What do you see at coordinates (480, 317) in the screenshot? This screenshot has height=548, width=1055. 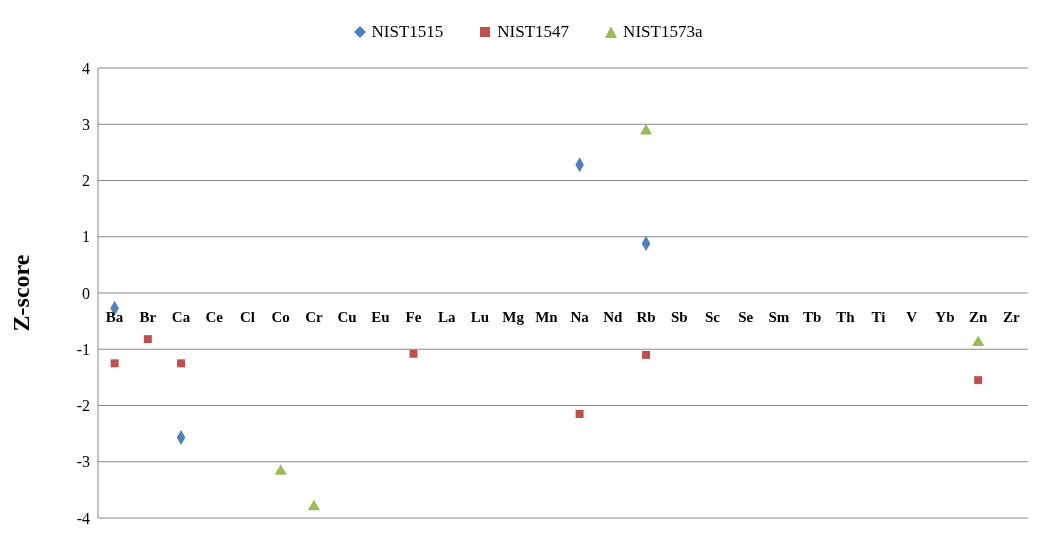 I see `x-tick-label: Lu` at bounding box center [480, 317].